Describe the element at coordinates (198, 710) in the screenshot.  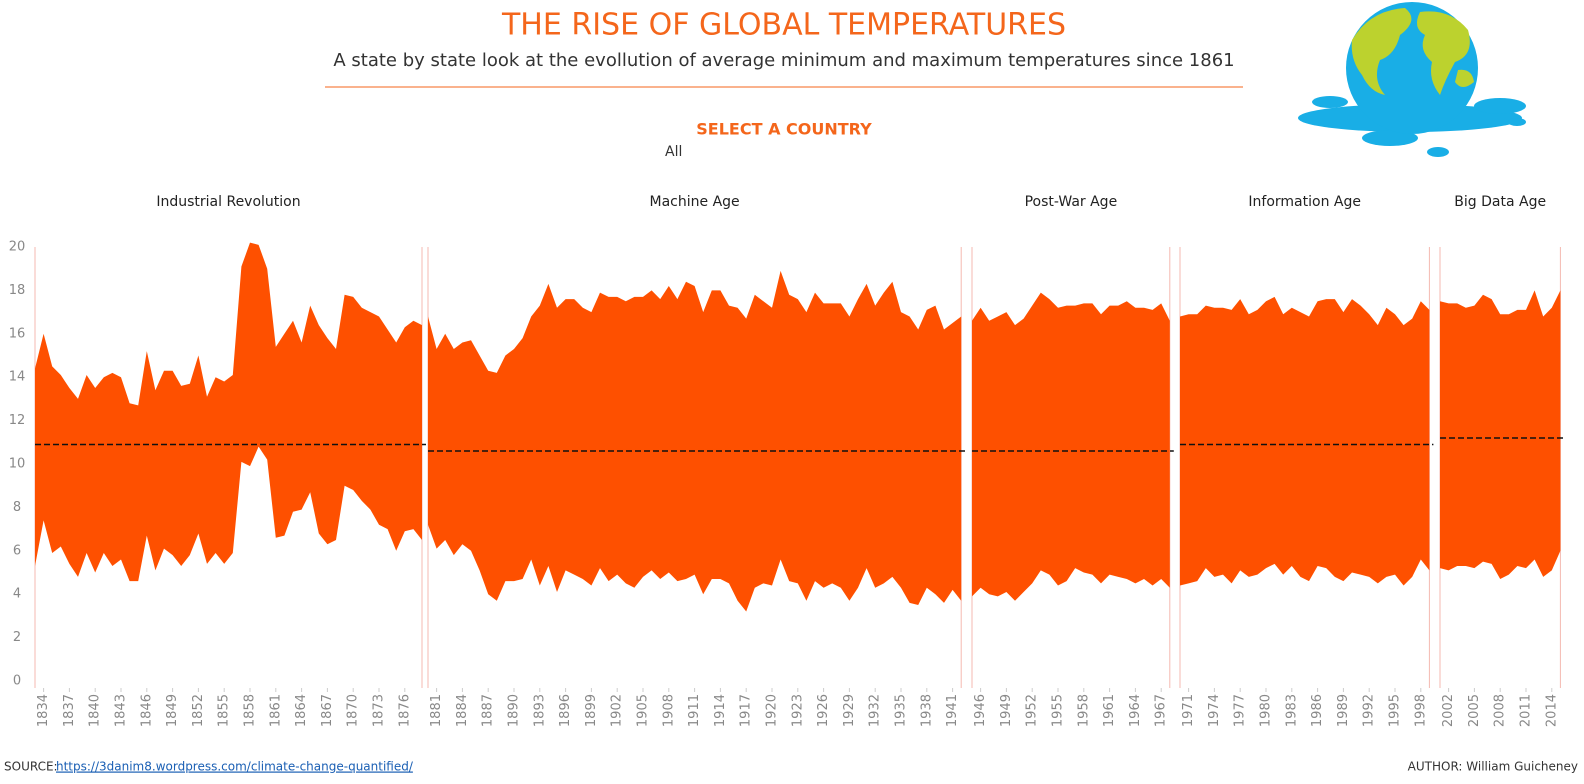
I see `x-tick-label: 1852` at that location.